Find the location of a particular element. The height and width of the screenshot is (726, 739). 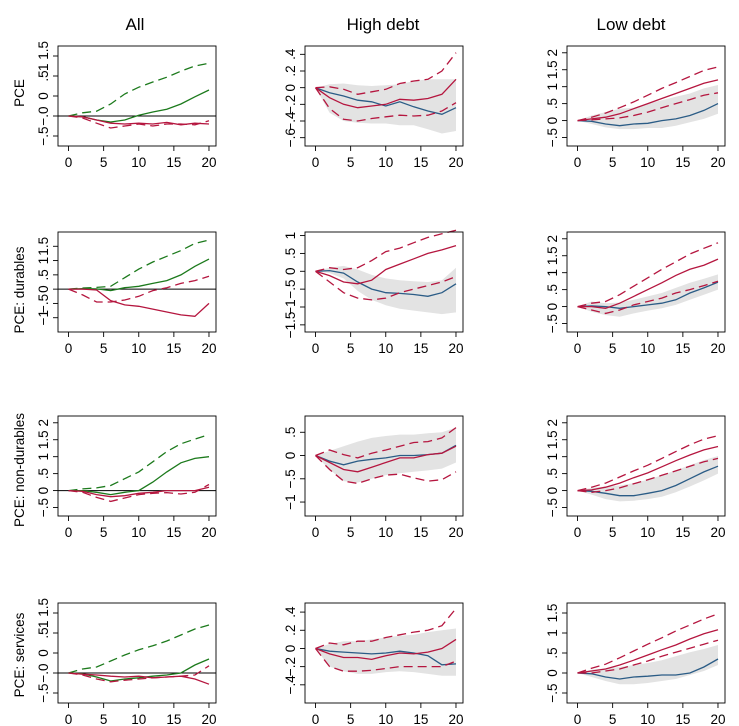

y-tick-label: −.4 is located at coordinates (290, 685).